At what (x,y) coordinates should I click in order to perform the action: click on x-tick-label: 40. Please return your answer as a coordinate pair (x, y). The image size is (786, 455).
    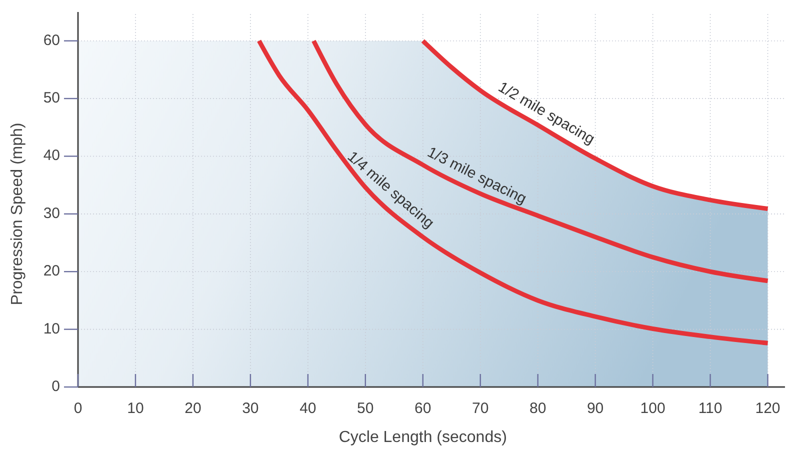
    Looking at the image, I should click on (308, 408).